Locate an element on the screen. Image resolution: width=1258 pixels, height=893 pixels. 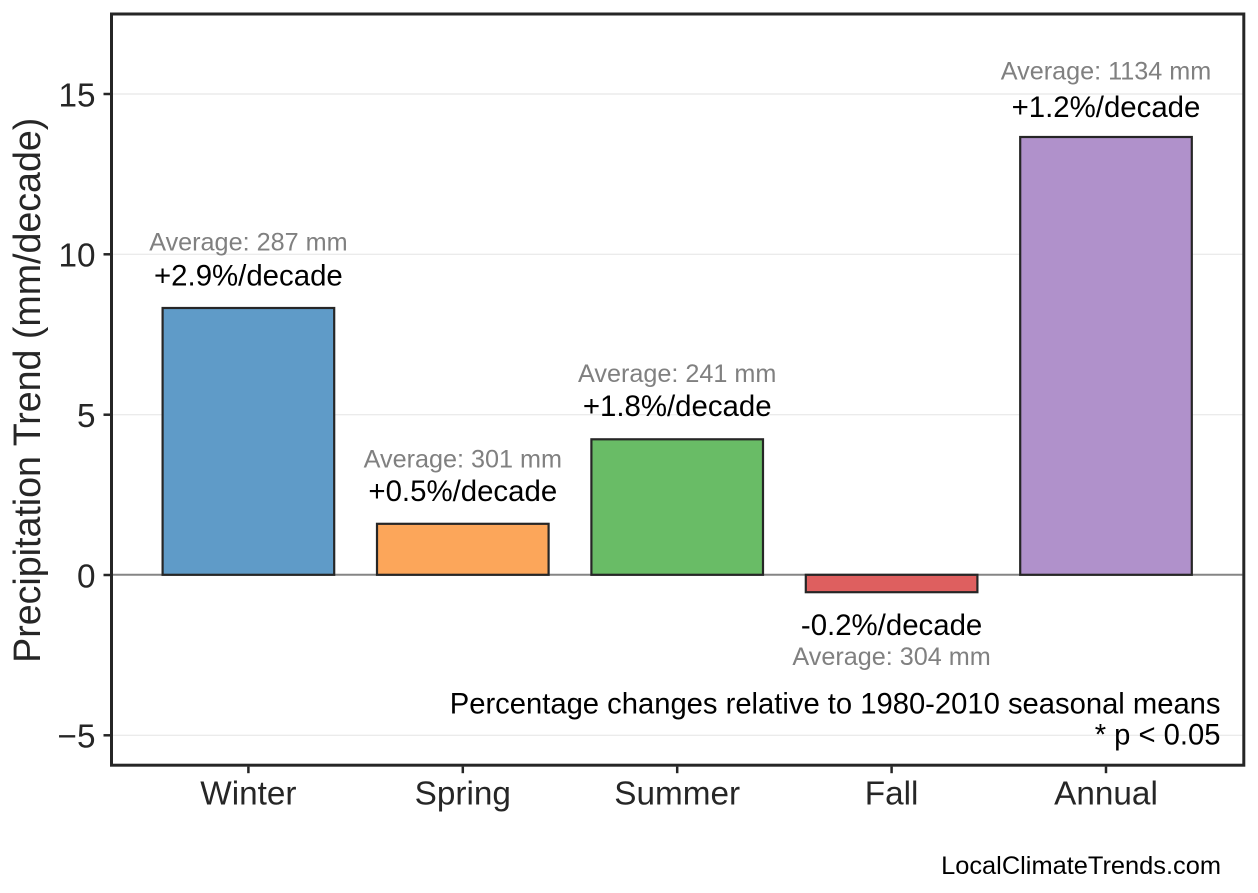
svg-text: +1.2%/decade is located at coordinates (1106, 107).